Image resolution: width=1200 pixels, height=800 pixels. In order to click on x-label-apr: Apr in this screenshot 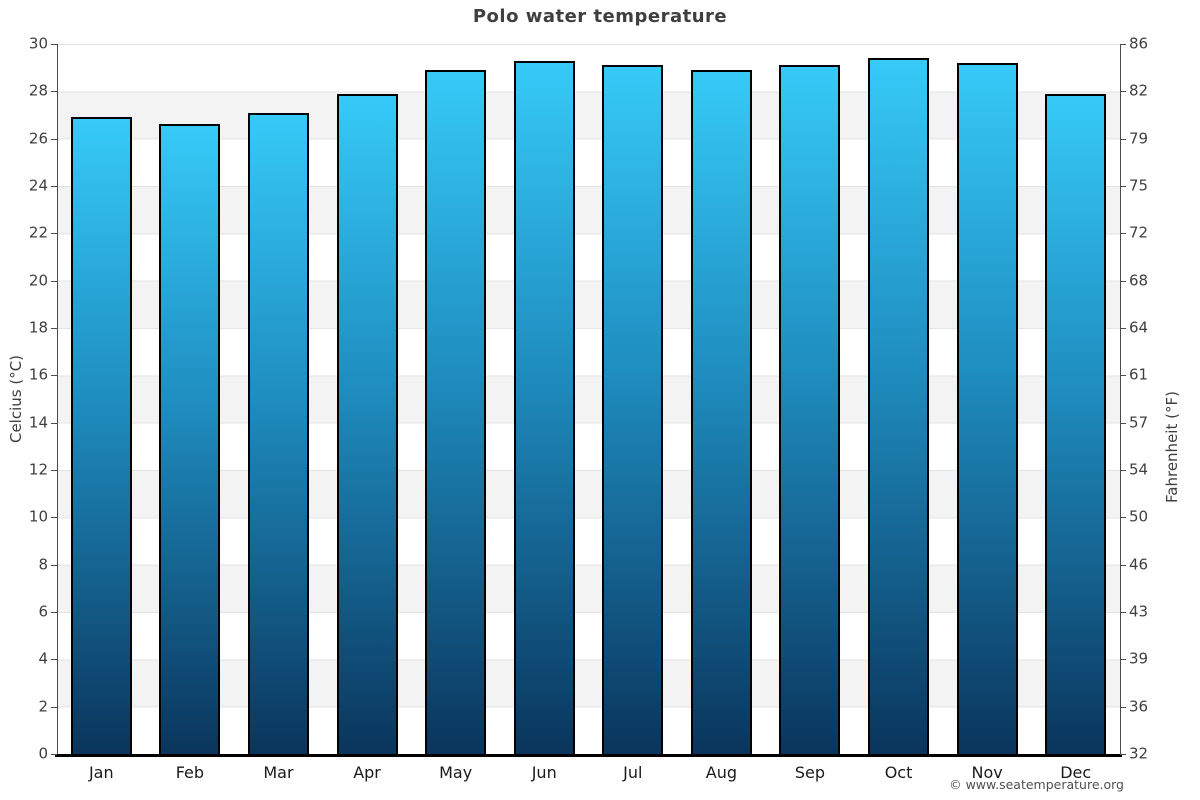, I will do `click(367, 772)`.